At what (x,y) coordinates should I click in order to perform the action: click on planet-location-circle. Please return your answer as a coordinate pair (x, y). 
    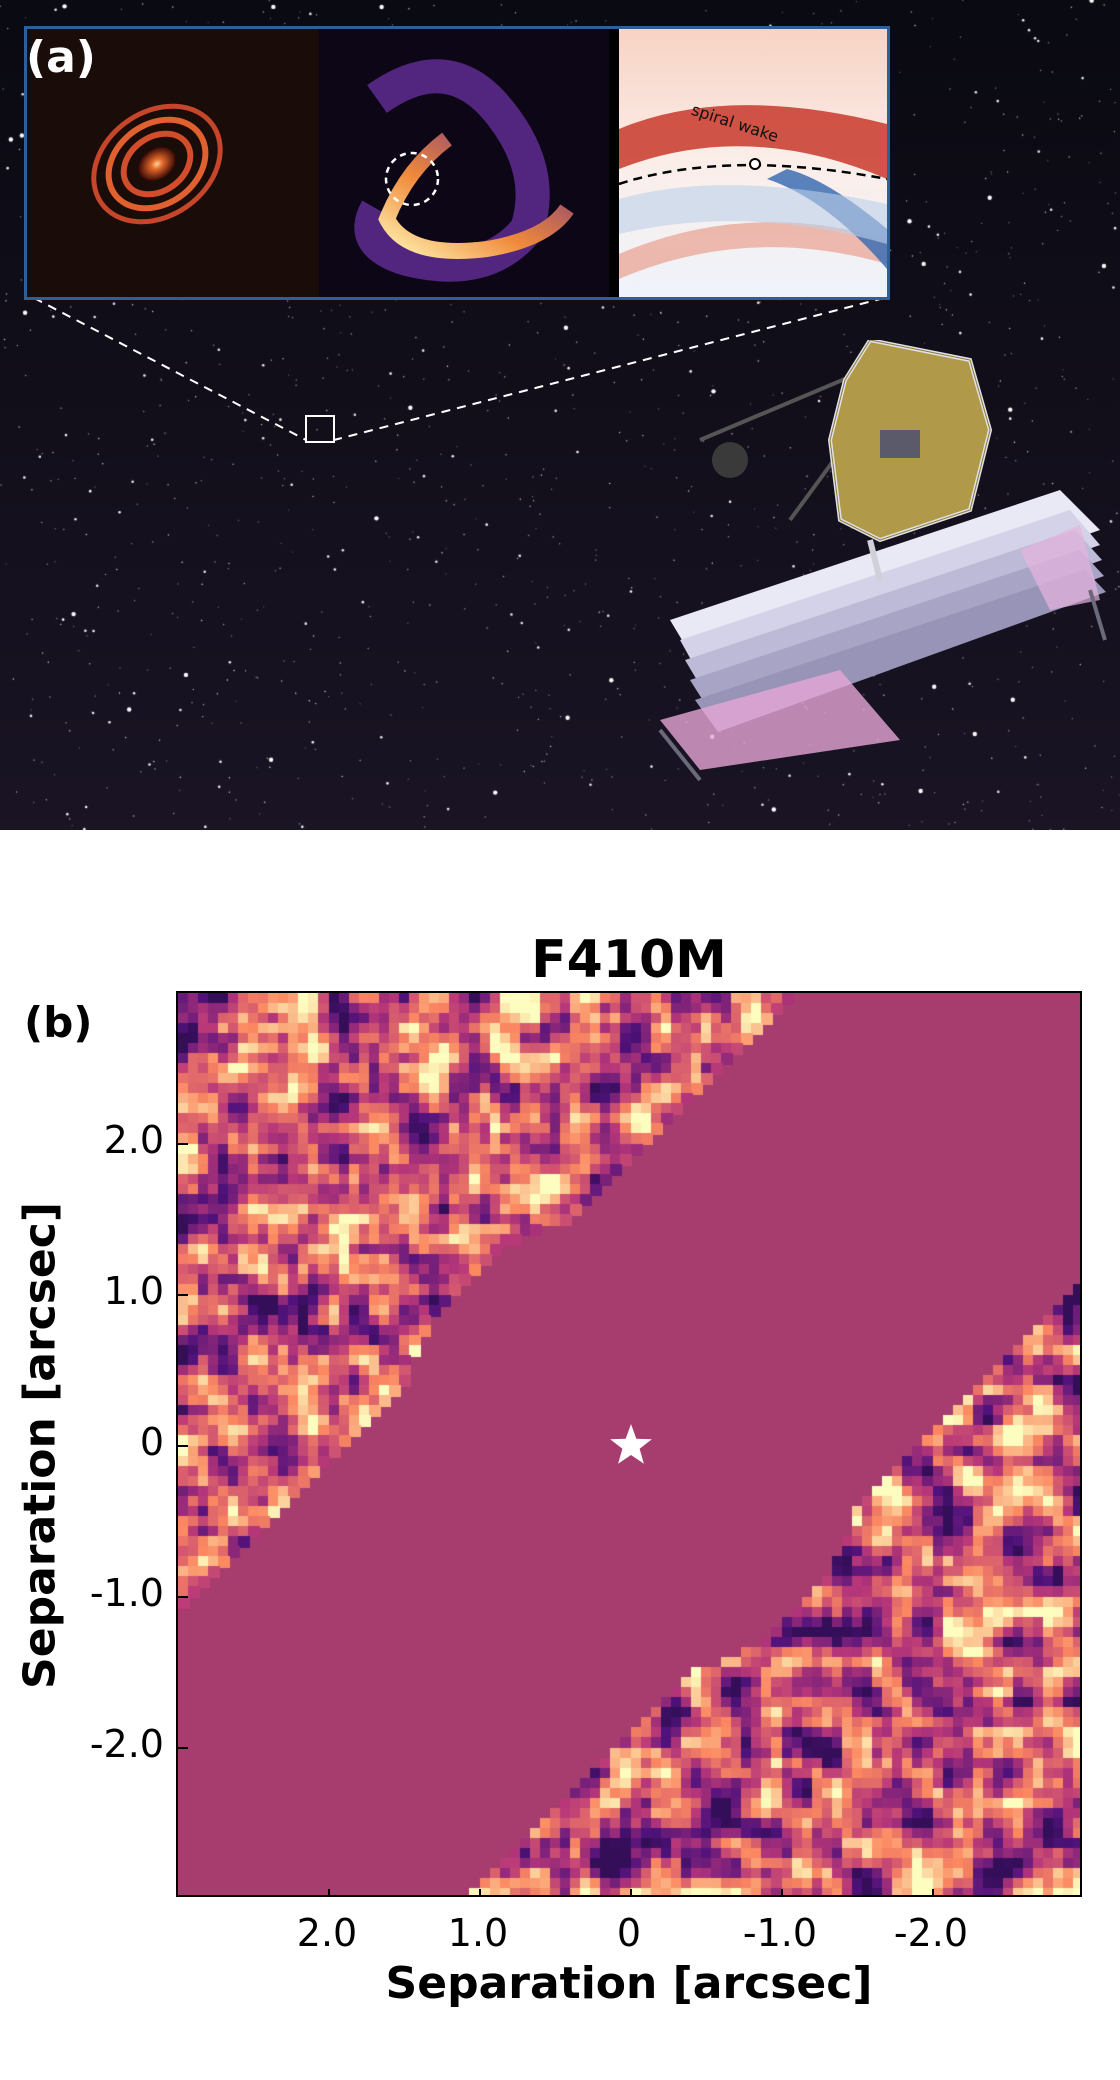
    Looking at the image, I should click on (412, 179).